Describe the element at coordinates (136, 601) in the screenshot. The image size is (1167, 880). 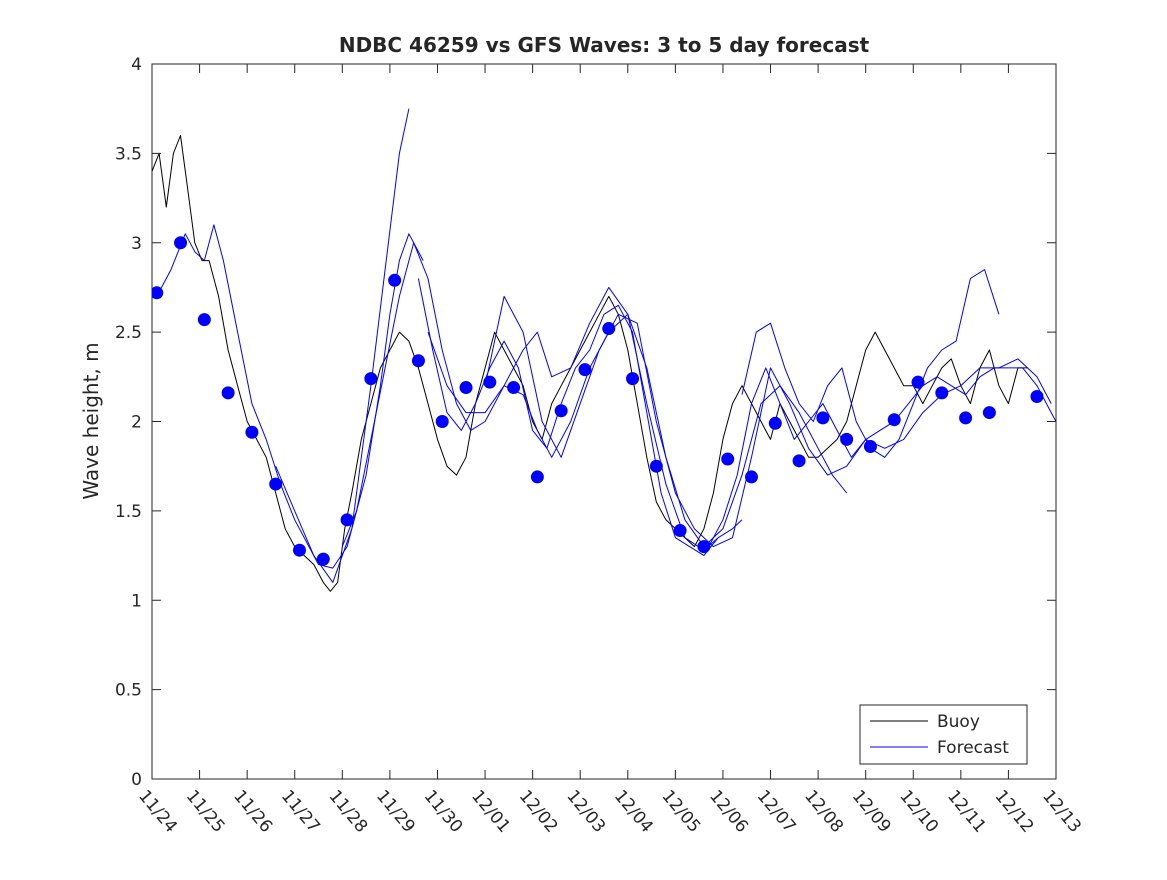
I see `y-tick-label: 1` at that location.